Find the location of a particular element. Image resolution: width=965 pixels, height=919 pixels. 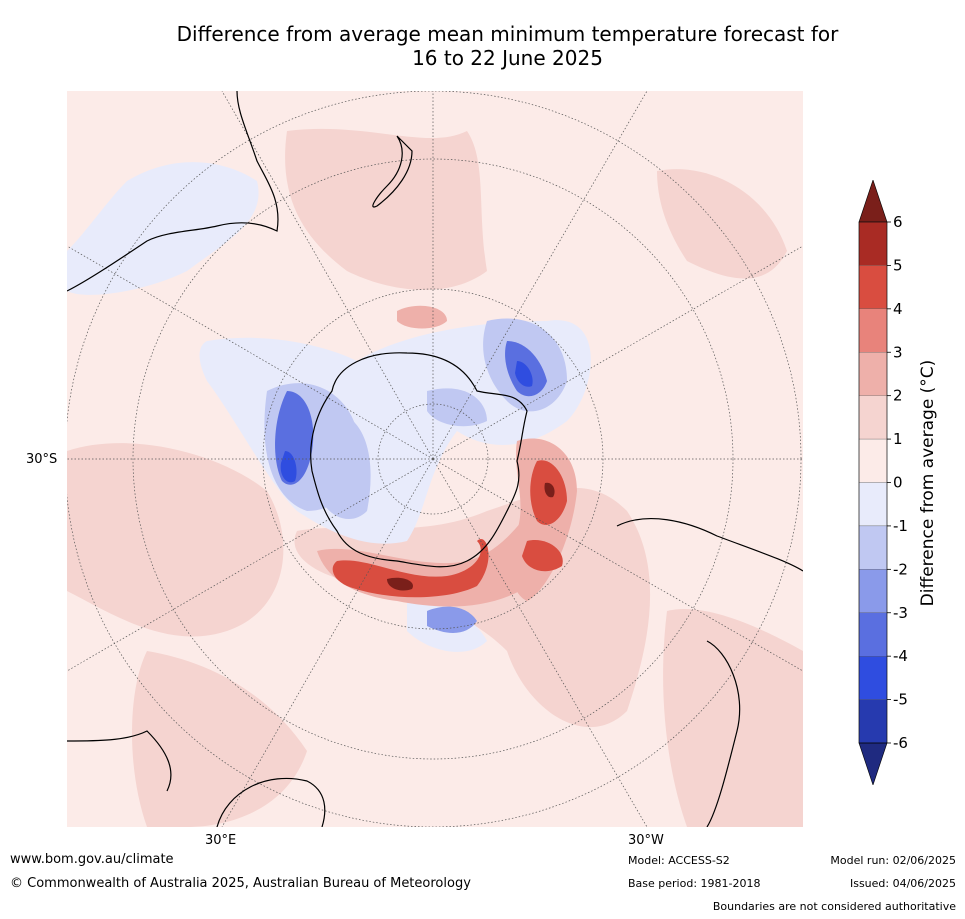

colorbar-tick-label: 3 is located at coordinates (898, 352).